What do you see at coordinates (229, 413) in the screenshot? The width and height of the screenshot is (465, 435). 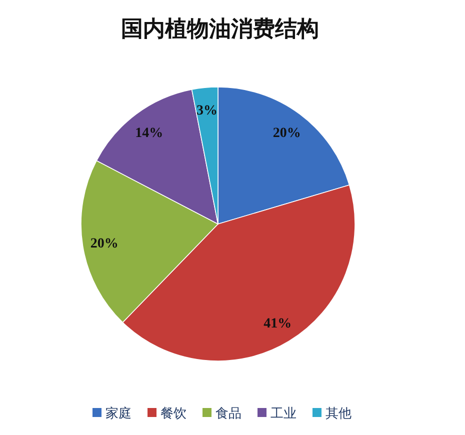 I see `legend-label: 食品` at bounding box center [229, 413].